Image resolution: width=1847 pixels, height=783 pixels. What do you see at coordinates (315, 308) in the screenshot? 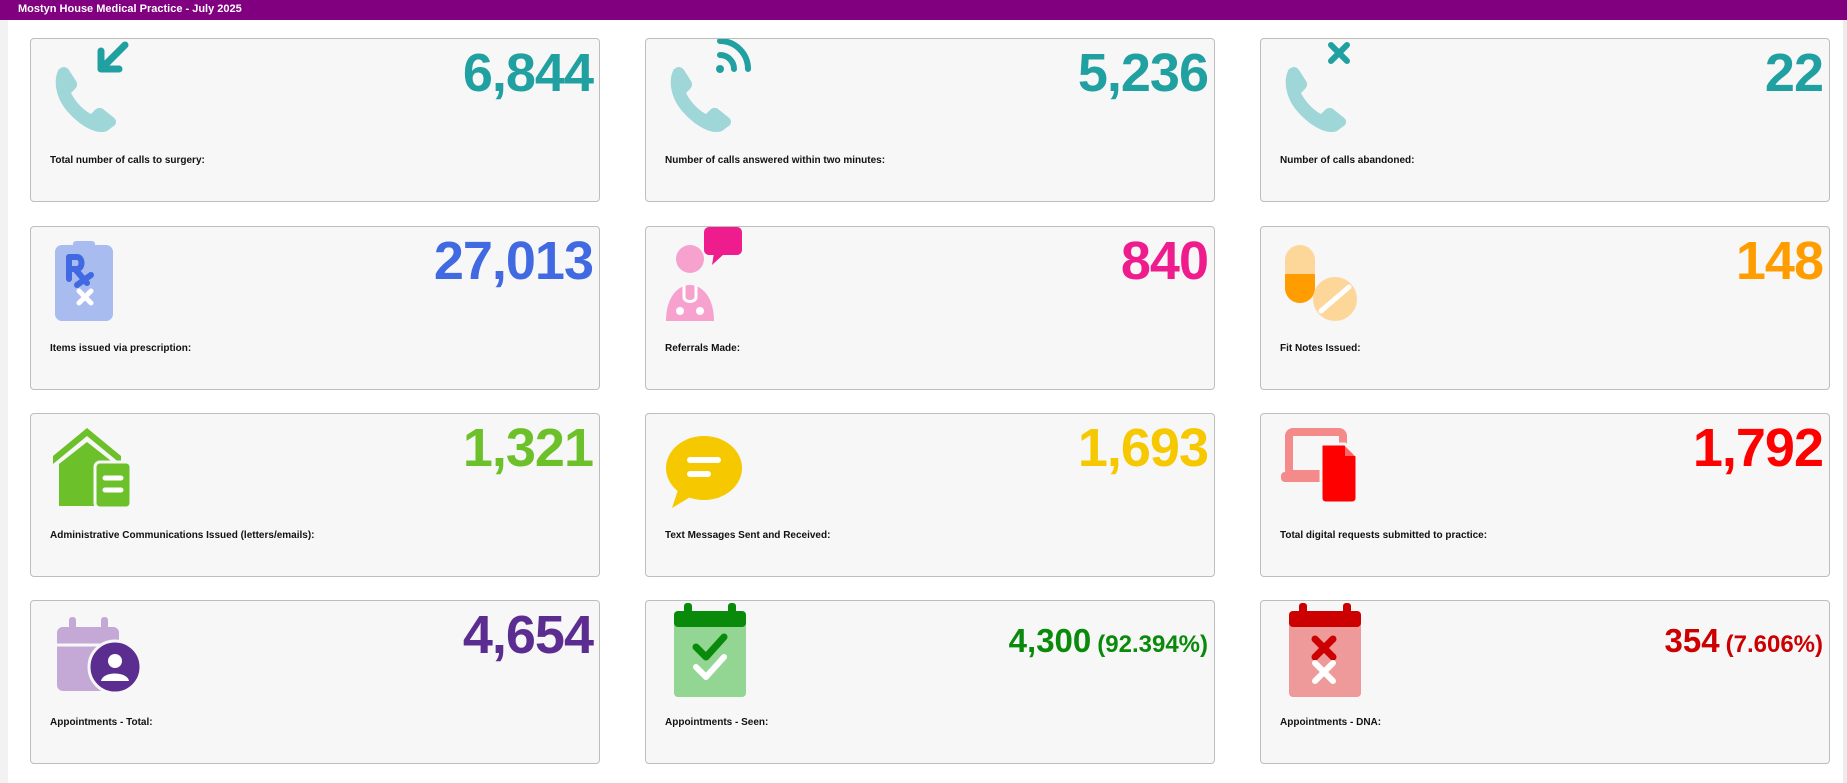
I see `card-prescriptions: 27,013 Items issued via prescription:` at bounding box center [315, 308].